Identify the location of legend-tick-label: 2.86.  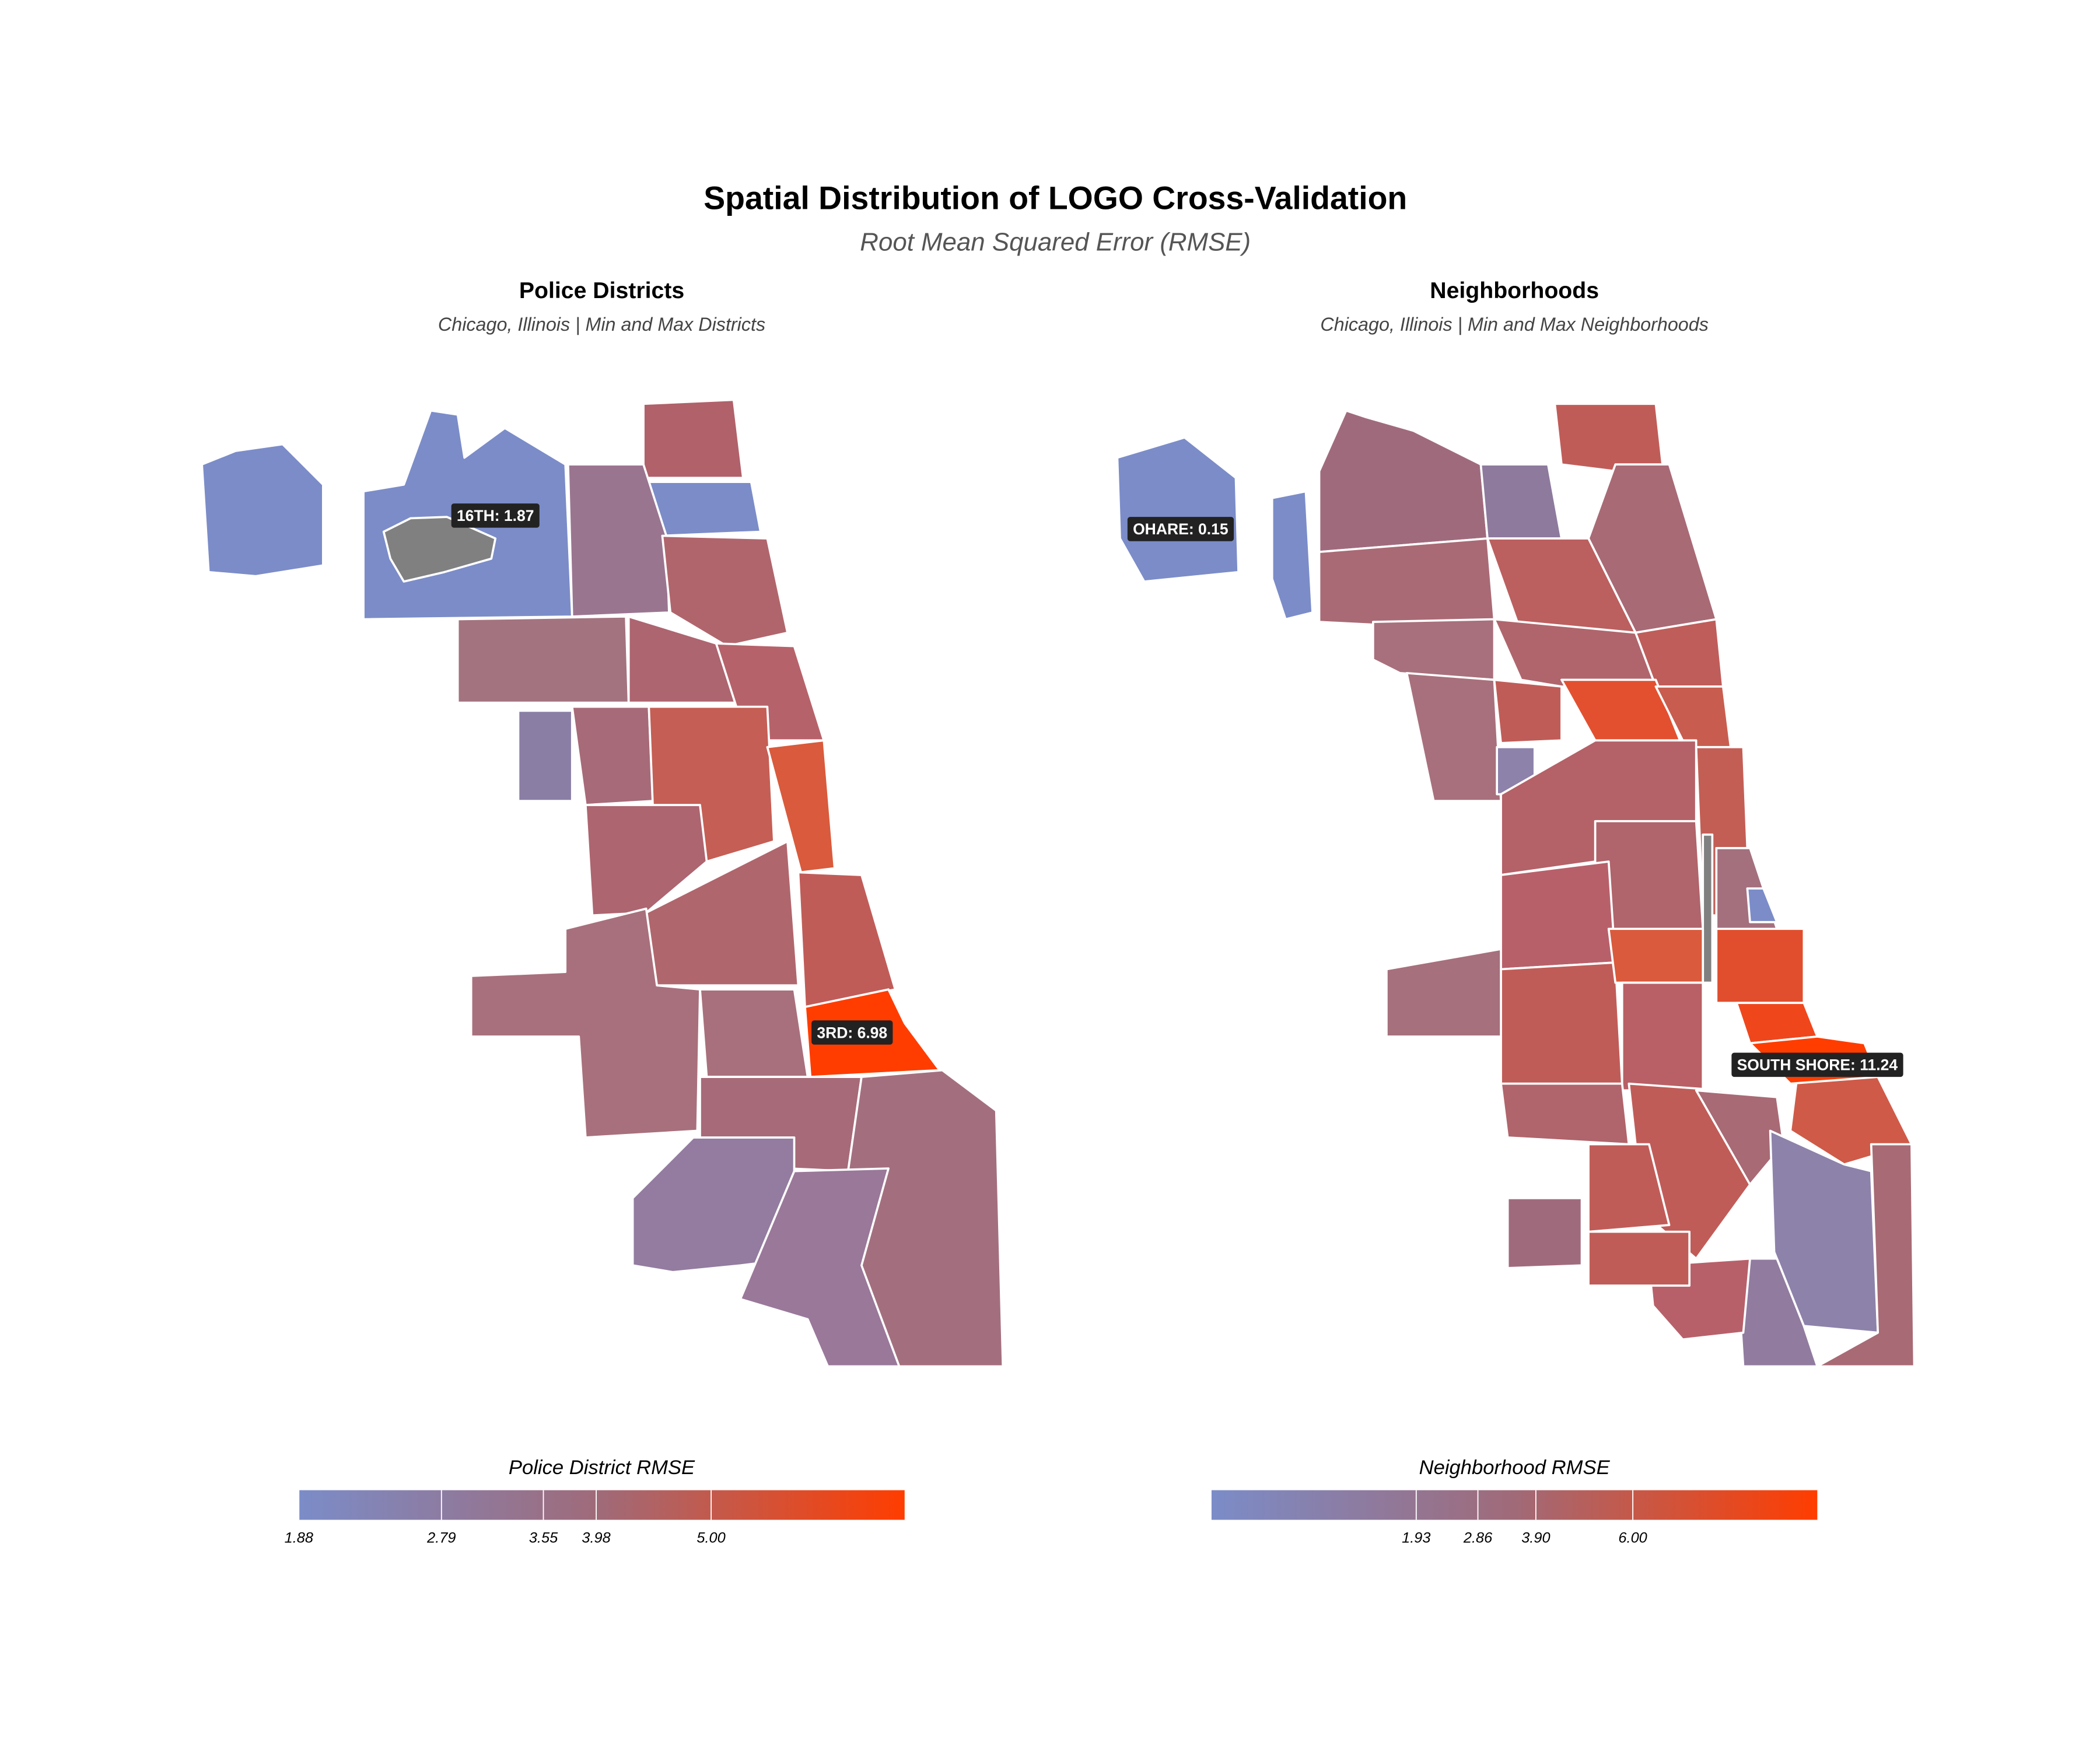
(1478, 1538).